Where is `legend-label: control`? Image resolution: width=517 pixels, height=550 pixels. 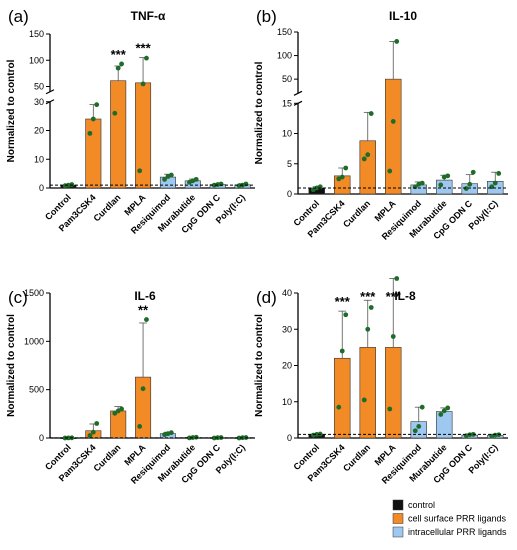
legend-label: control is located at coordinates (421, 505).